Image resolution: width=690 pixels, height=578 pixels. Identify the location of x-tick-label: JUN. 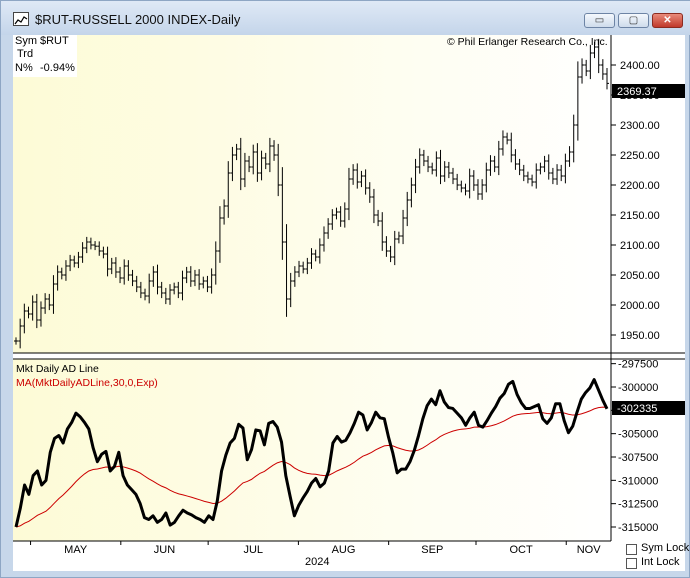
(164, 550).